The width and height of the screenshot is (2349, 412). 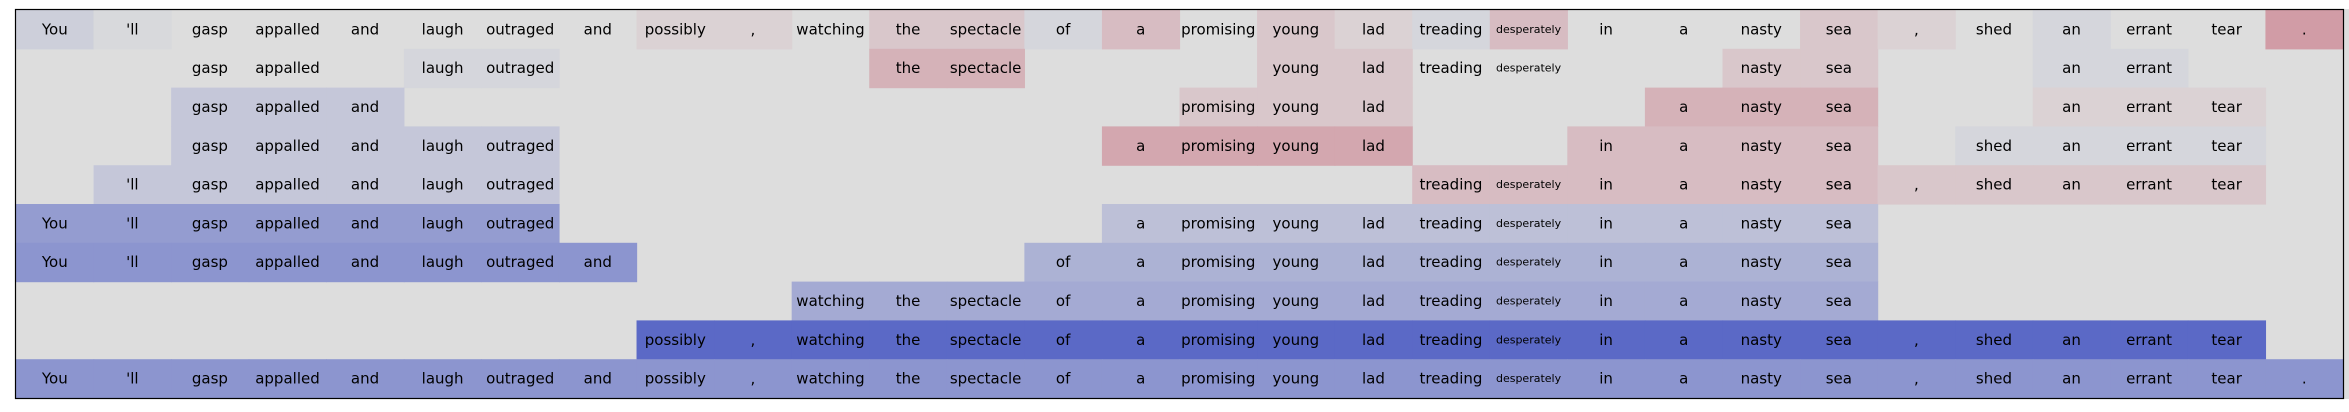 What do you see at coordinates (443, 262) in the screenshot?
I see `token-label: laugh` at bounding box center [443, 262].